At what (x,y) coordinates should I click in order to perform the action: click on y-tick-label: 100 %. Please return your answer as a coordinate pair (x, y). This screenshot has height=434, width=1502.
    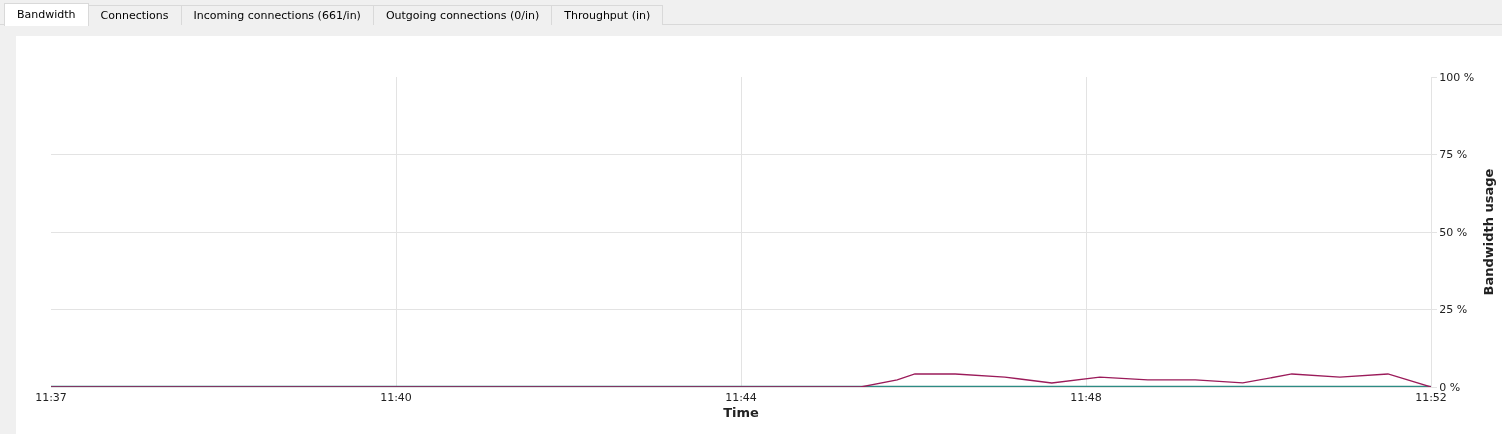
    Looking at the image, I should click on (1457, 77).